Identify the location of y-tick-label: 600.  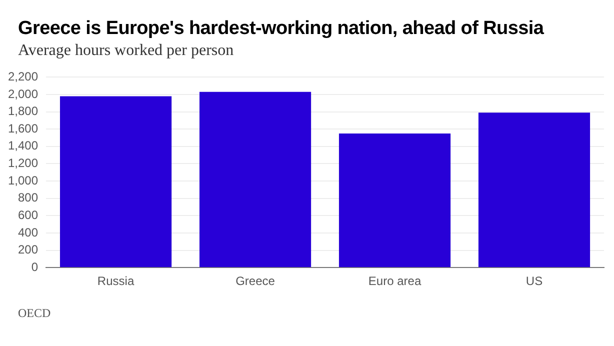
(28, 215).